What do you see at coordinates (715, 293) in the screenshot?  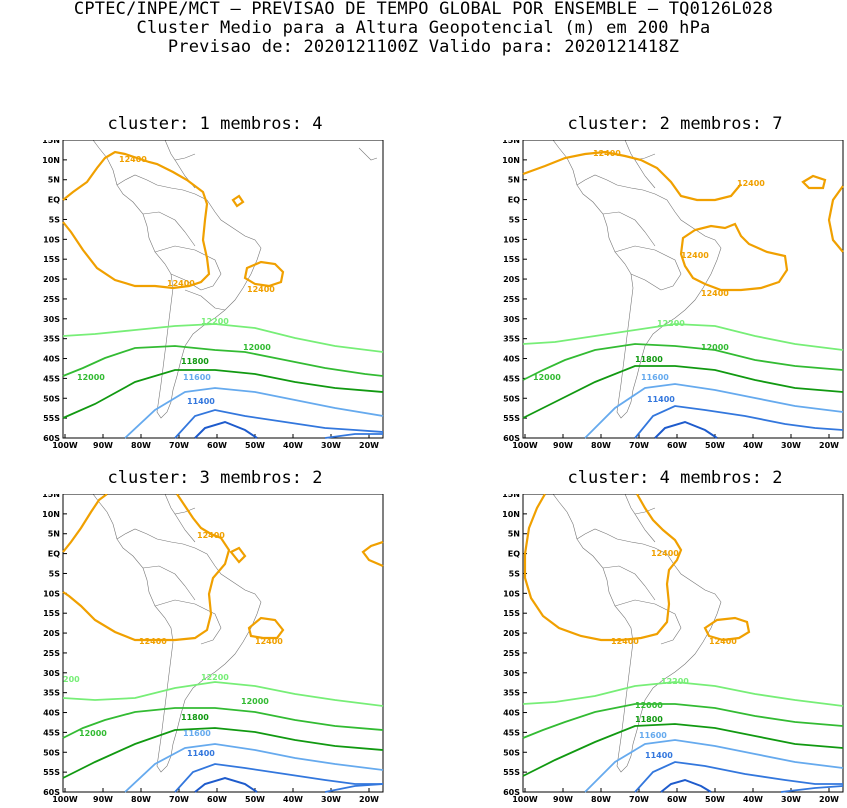 I see `label-12400-d: 12400` at bounding box center [715, 293].